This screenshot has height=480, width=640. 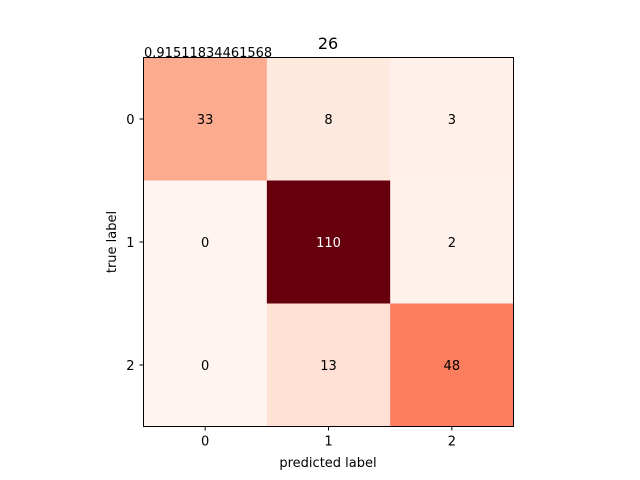 I want to click on heatmap-cell-r1-c2, so click(x=452, y=242).